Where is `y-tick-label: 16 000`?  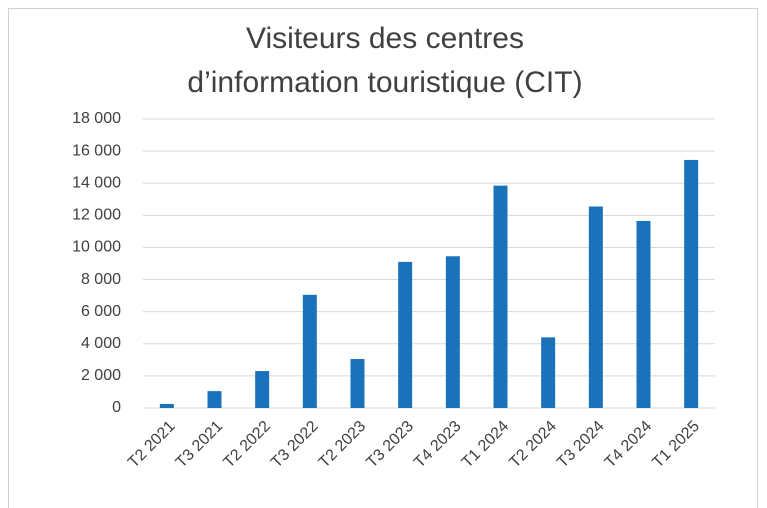
y-tick-label: 16 000 is located at coordinates (96, 150).